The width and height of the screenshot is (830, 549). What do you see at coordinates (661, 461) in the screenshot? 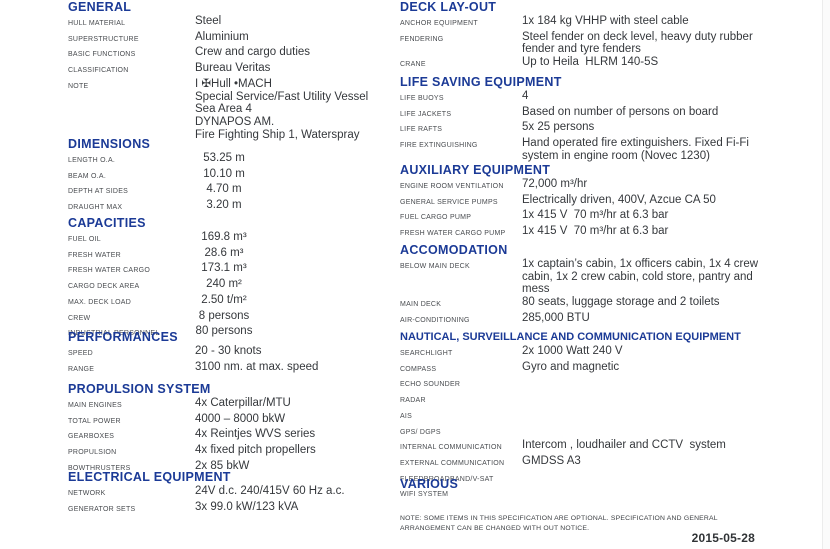
I see `spec-value: GMDSS A3` at bounding box center [661, 461].